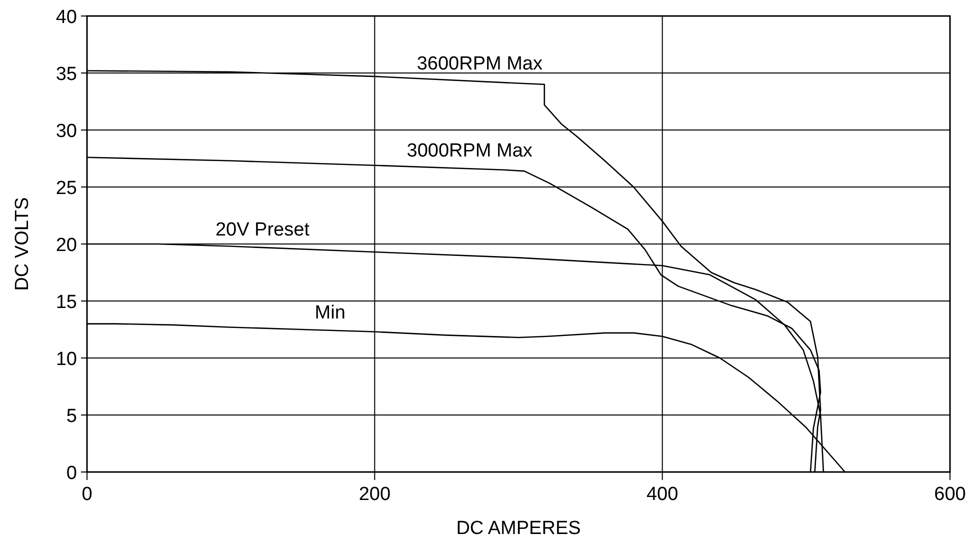  Describe the element at coordinates (330, 313) in the screenshot. I see `series-label: Min` at that location.